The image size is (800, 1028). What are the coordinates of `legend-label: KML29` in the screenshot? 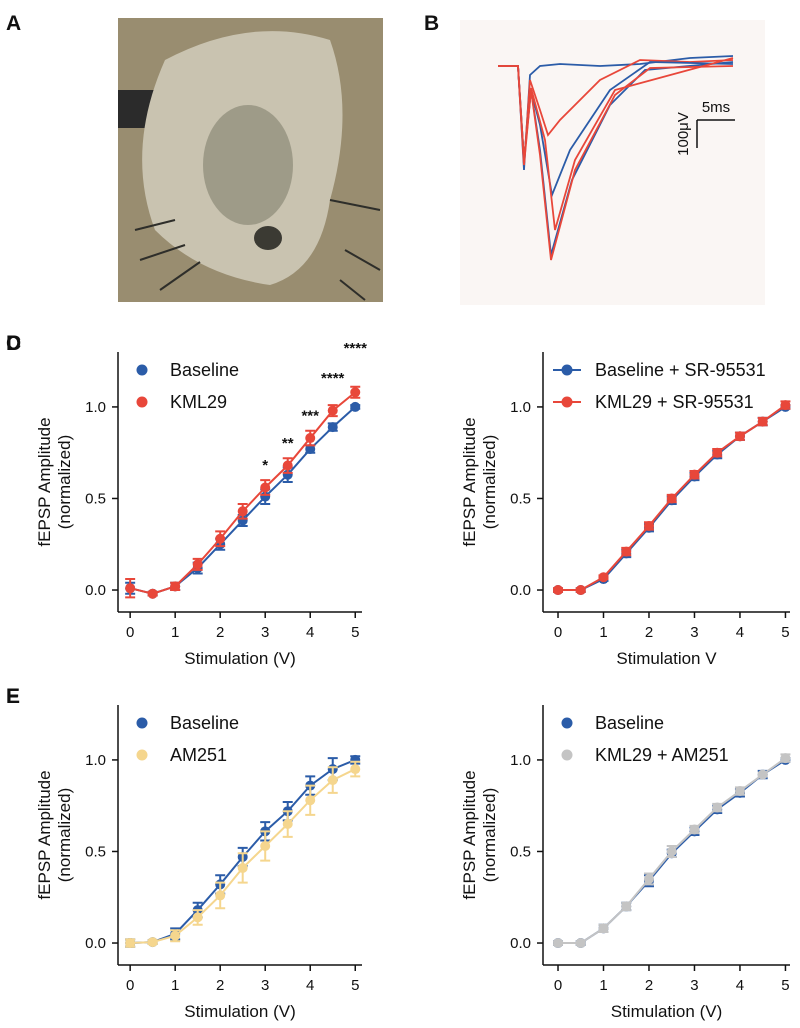 It's located at (198, 402).